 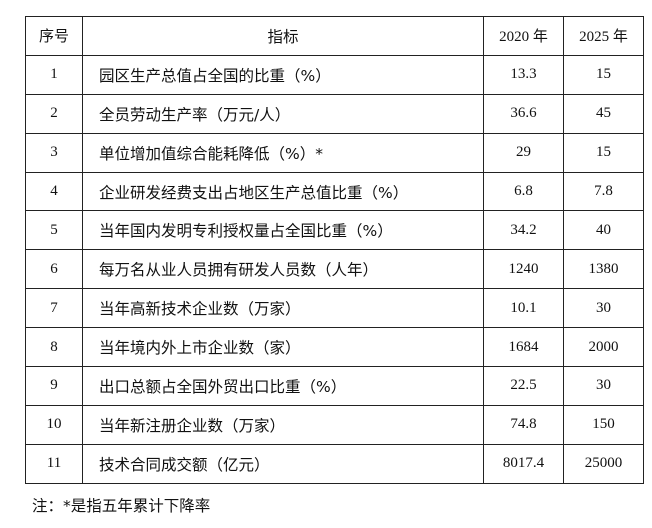 I want to click on row-indicator: 当年境内外上市企业数（家）, so click(x=283, y=347).